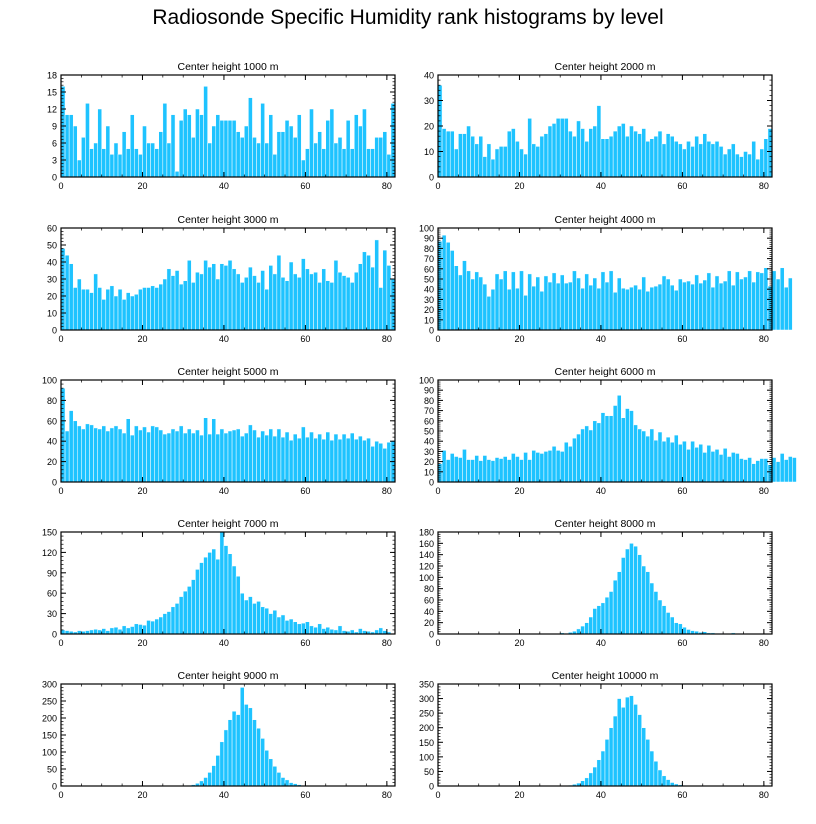 This screenshot has width=816, height=824. I want to click on histogram-panel: Center height 2000 m 0 10 20 30 40 0 20 40 60 80, so click(598, 126).